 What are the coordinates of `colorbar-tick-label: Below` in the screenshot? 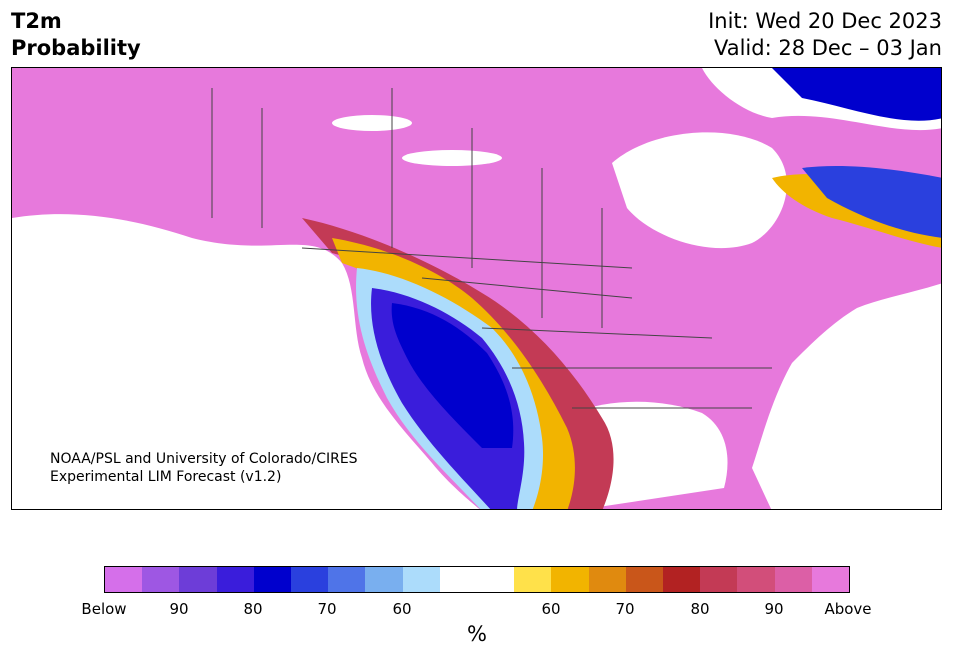 It's located at (104, 609).